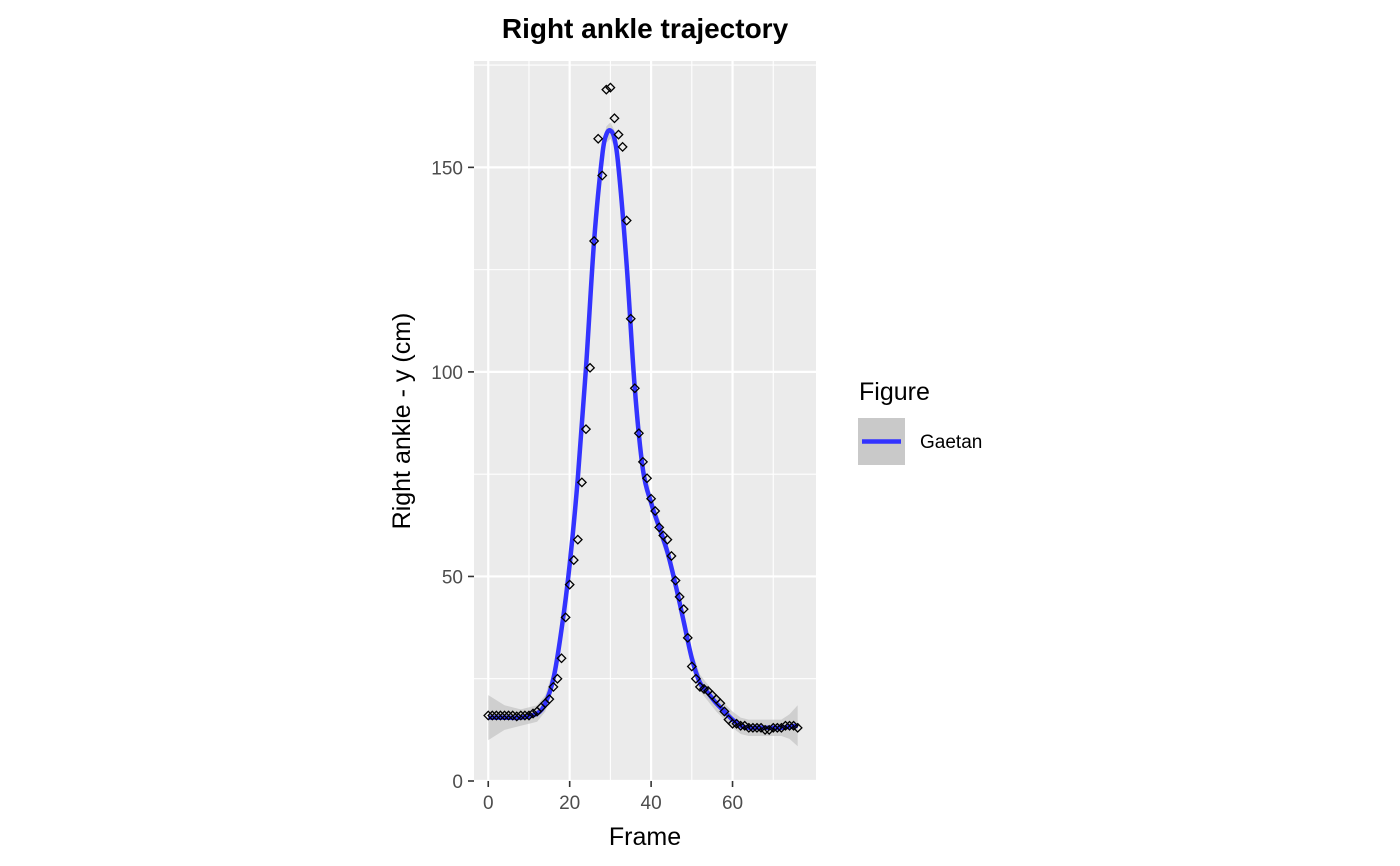 The width and height of the screenshot is (1400, 866). I want to click on y-tick-label: 150, so click(447, 168).